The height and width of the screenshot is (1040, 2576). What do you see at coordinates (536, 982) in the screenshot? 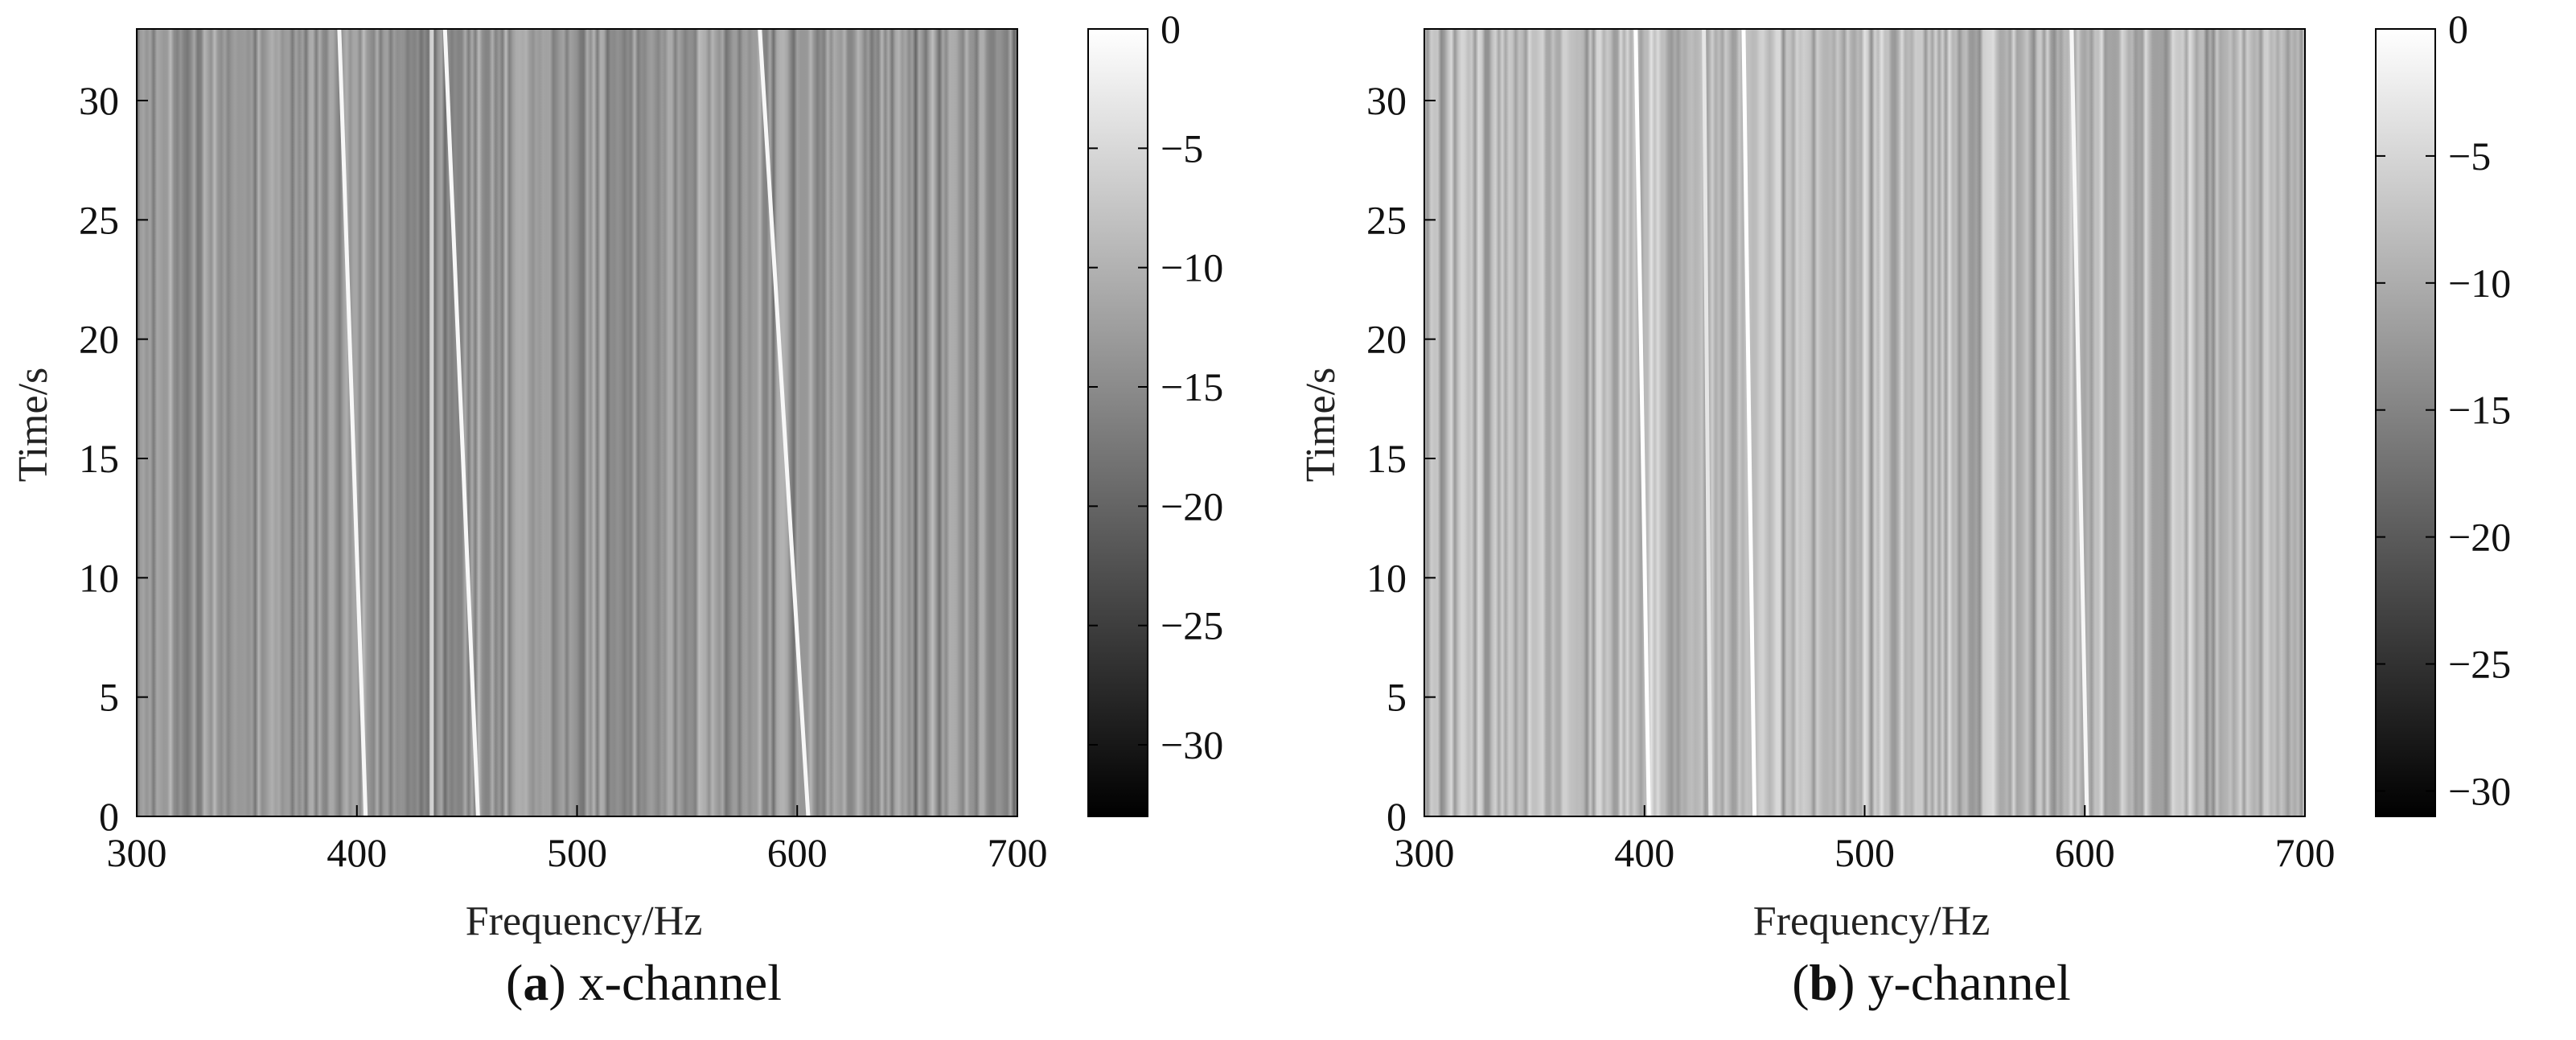
I see `caption-label-a: a` at bounding box center [536, 982].